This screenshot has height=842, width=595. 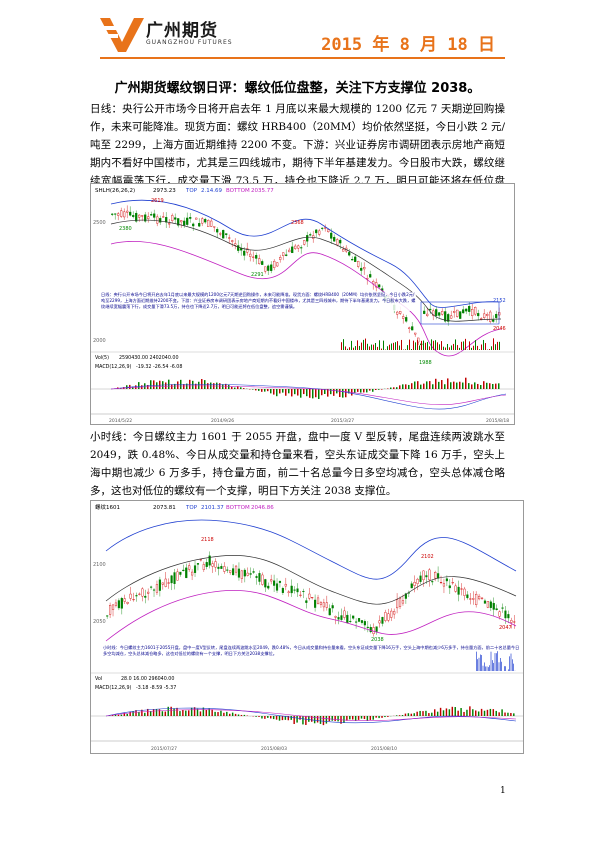 I want to click on company-logo: 广州期货 GUANGZHOU FUTURES, so click(x=175, y=34).